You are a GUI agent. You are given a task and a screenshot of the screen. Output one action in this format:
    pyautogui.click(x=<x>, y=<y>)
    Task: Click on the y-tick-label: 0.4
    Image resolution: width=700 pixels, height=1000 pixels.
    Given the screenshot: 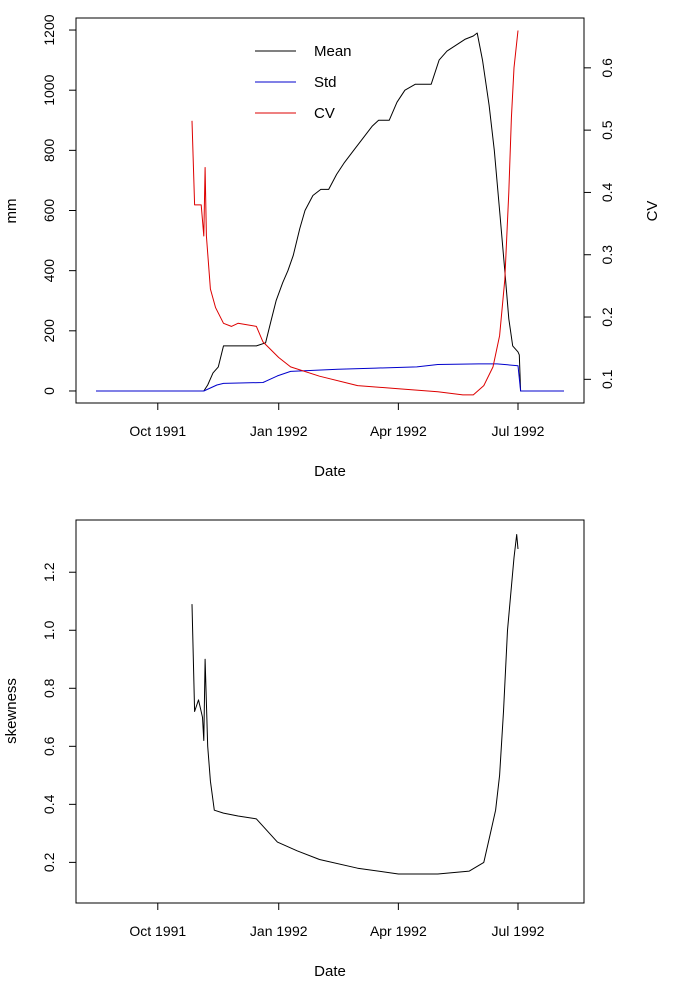 What is the action you would take?
    pyautogui.click(x=49, y=804)
    